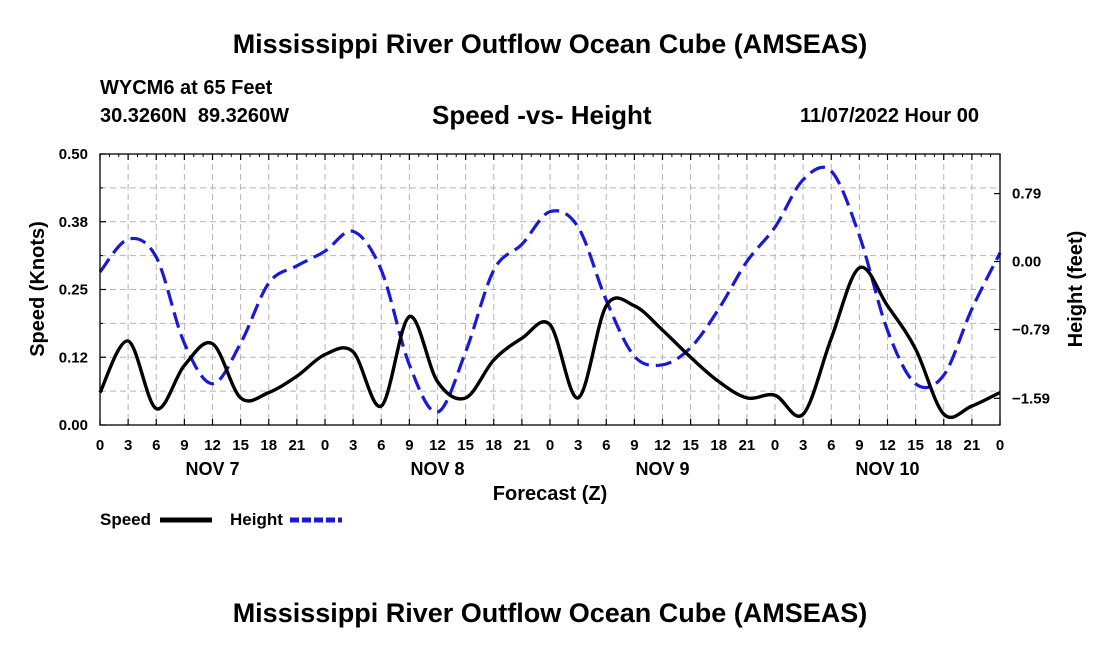 This screenshot has height=650, width=1100. I want to click on legend-label-speed: Speed, so click(125, 519).